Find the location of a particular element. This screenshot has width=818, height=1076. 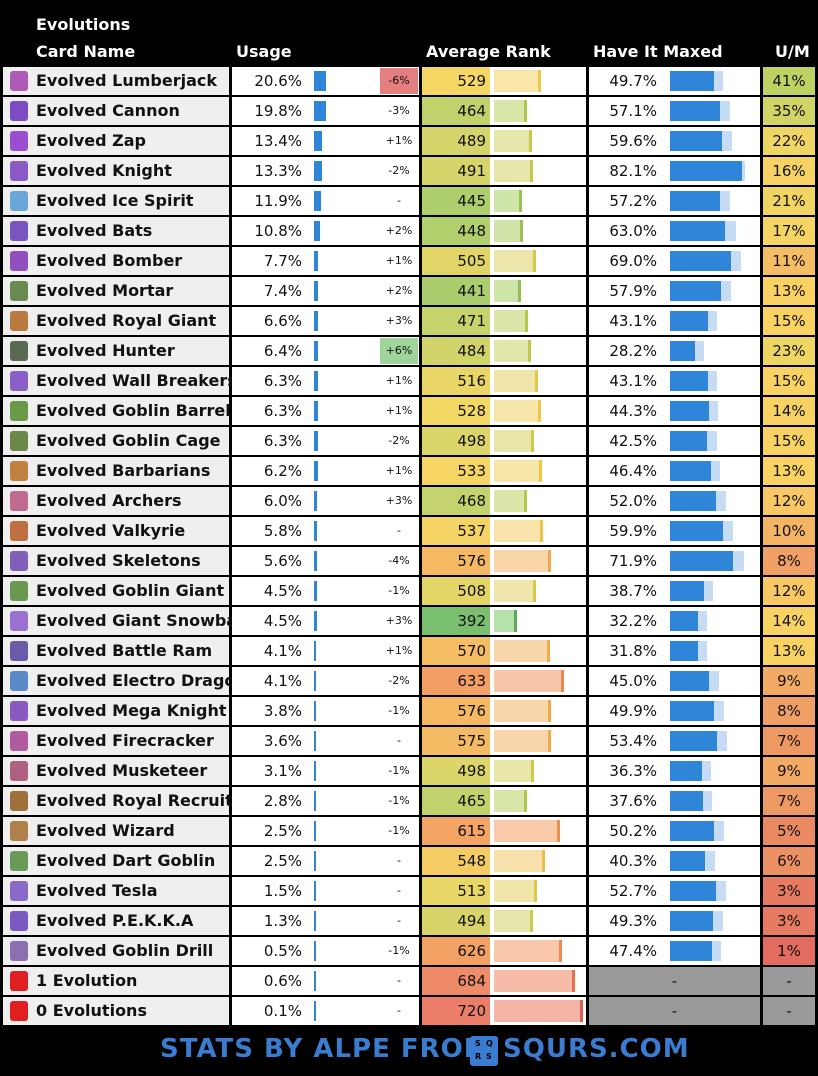

maxed-value: 63.0% is located at coordinates (633, 231).